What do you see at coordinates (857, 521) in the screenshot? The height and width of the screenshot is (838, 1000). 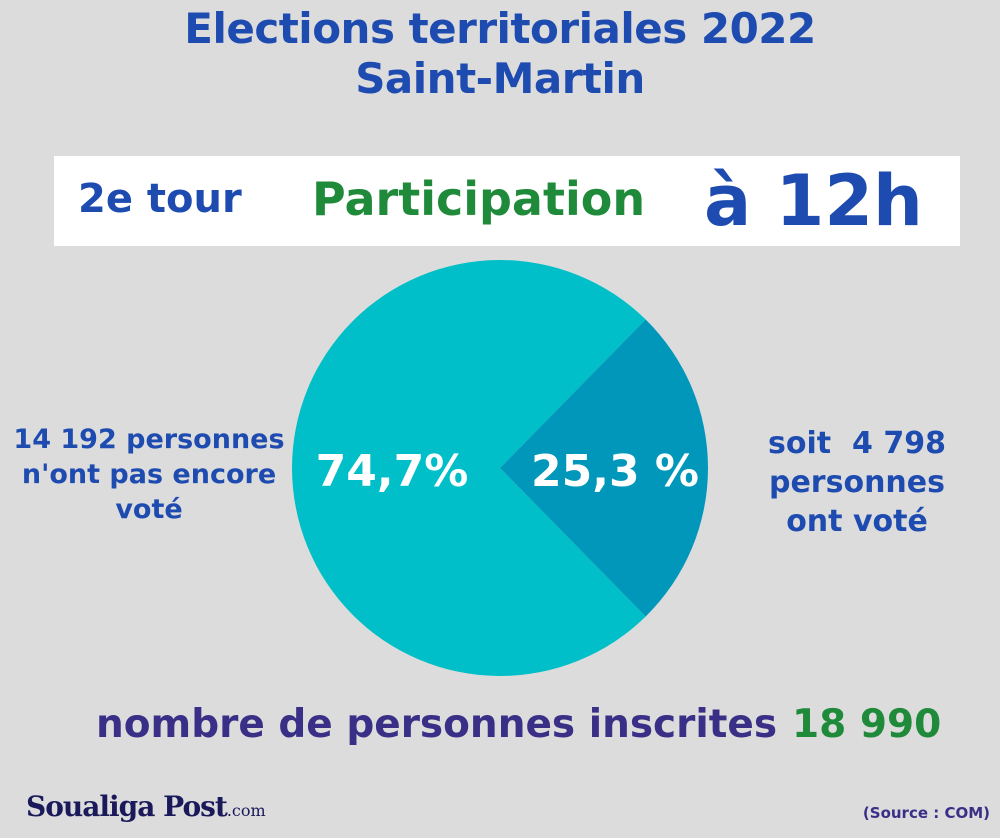 I see `voted-line3: ont voté` at bounding box center [857, 521].